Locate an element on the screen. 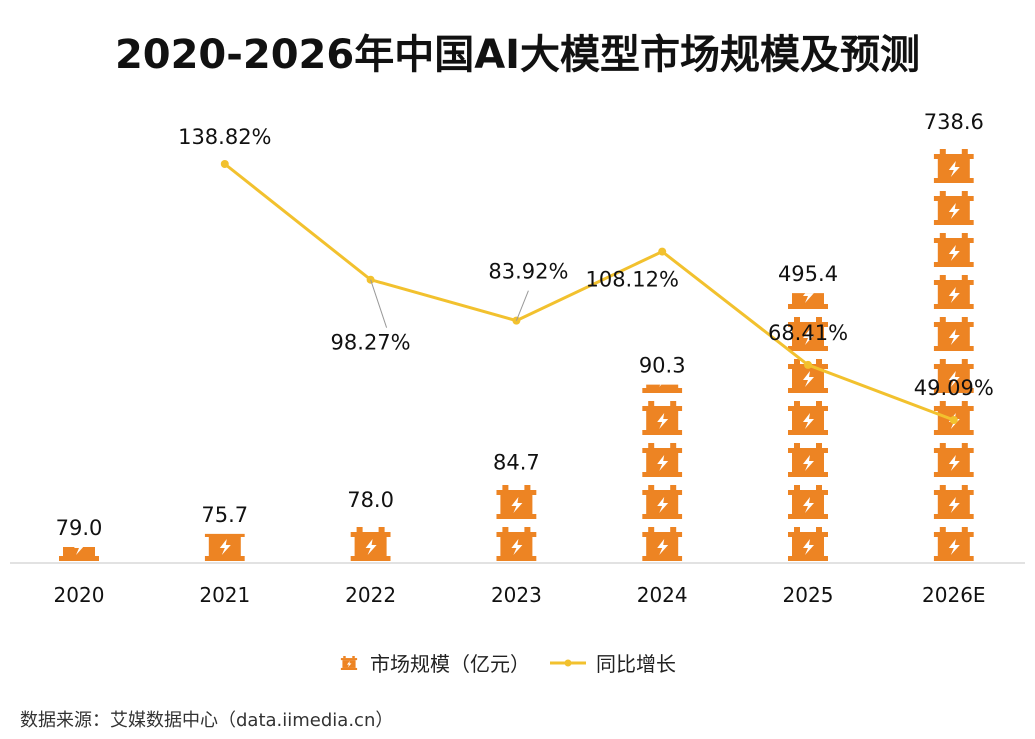  growth-value-label: 108.12% is located at coordinates (631, 280).